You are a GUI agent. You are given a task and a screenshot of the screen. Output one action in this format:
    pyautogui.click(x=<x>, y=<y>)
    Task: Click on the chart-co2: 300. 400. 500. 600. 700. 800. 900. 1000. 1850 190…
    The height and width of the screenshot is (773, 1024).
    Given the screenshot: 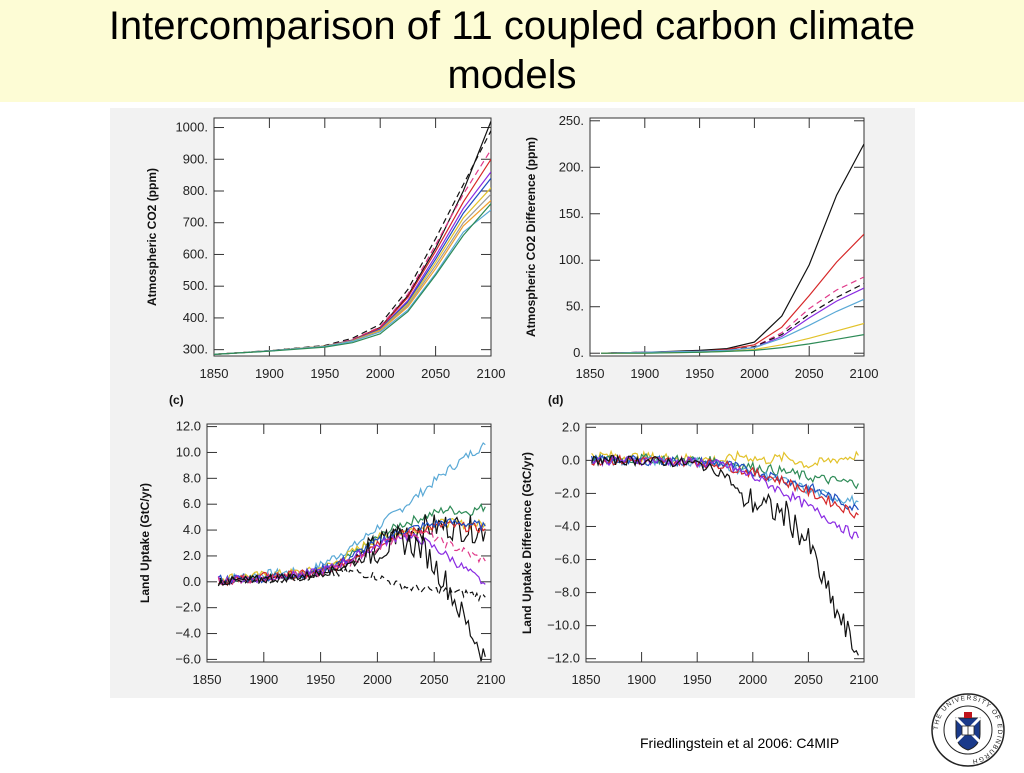 What is the action you would take?
    pyautogui.click(x=325, y=249)
    